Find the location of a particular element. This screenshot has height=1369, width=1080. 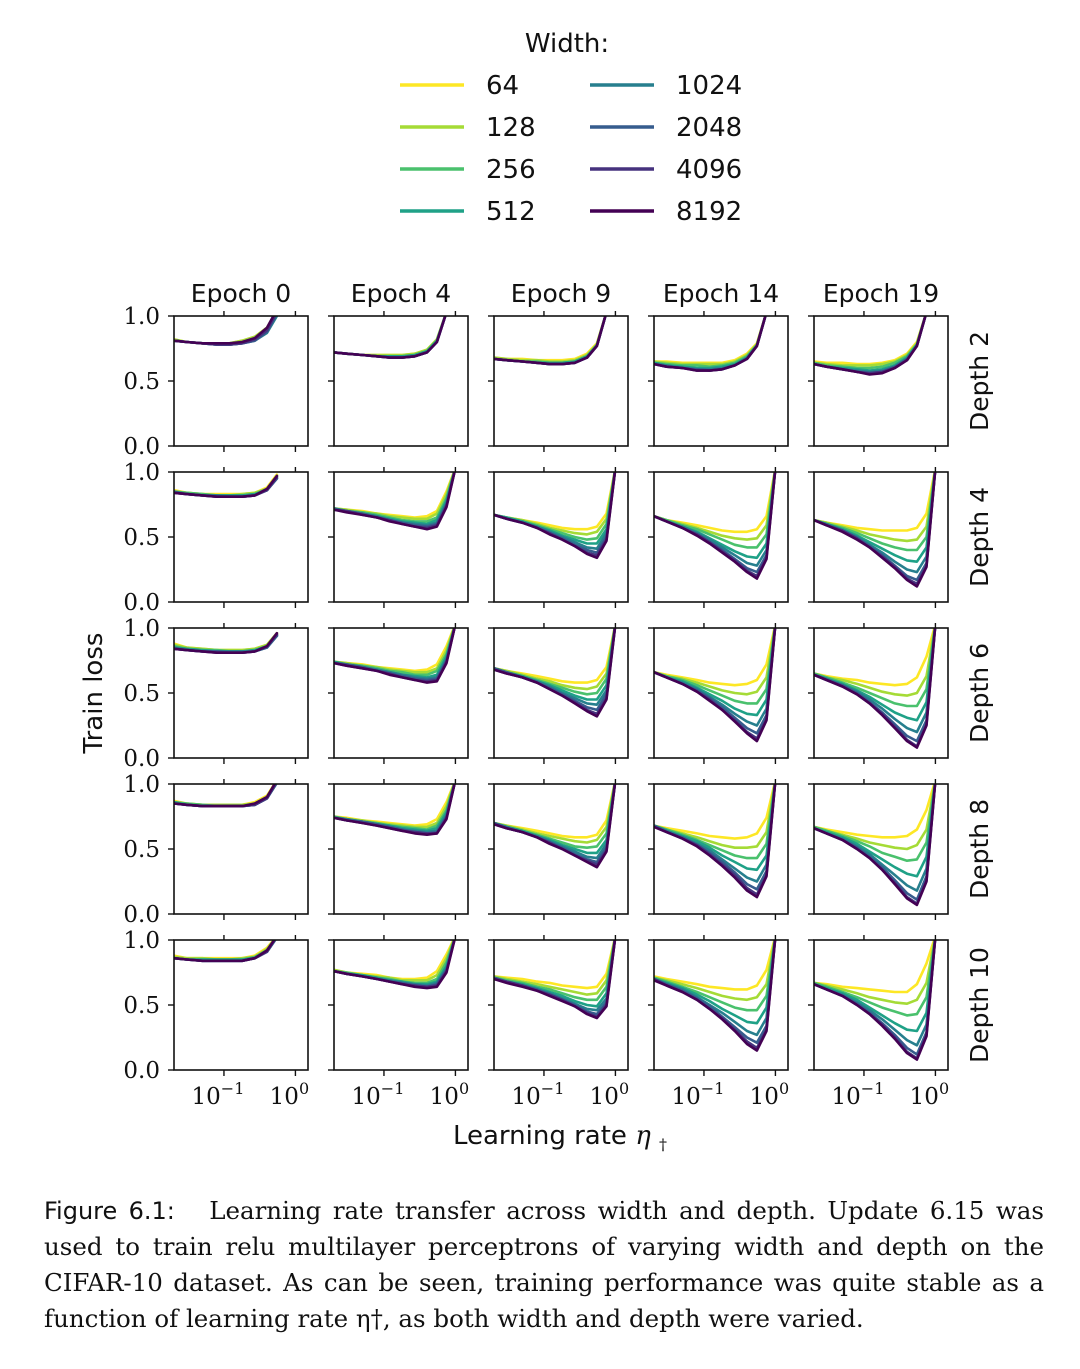

panel-r3-c3 is located at coordinates (558, 693).